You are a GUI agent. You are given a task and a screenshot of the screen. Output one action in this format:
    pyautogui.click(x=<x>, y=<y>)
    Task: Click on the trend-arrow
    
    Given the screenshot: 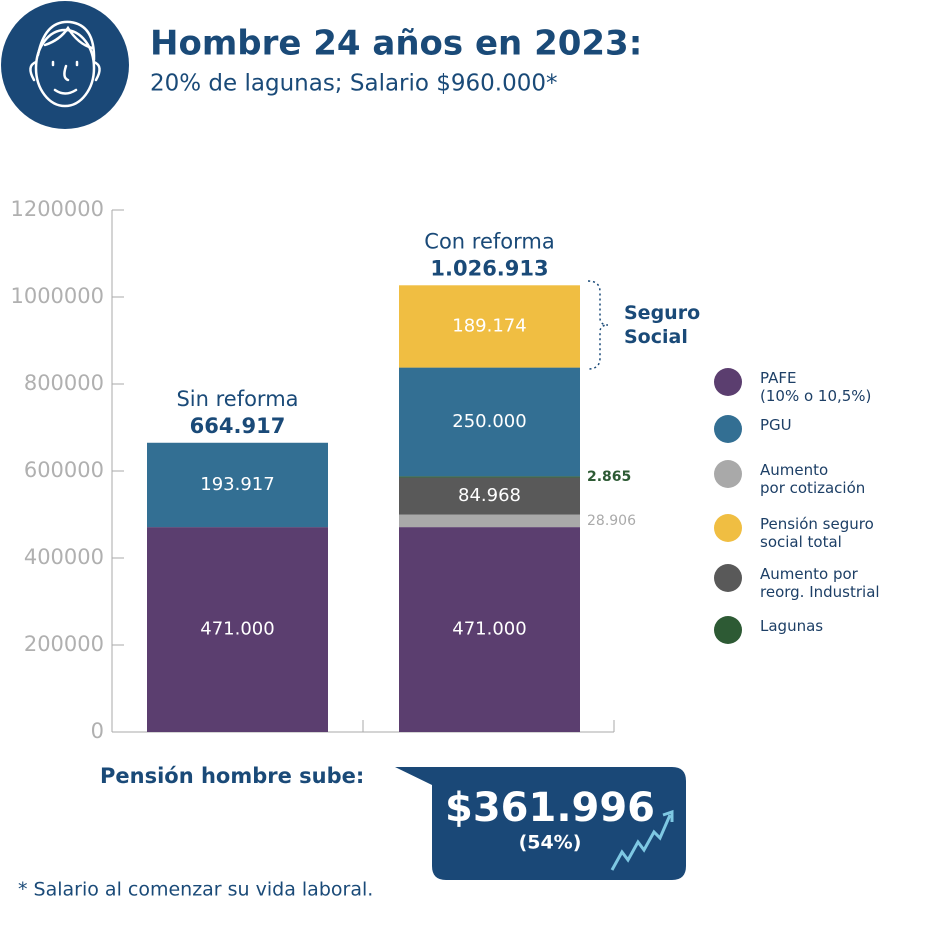 What is the action you would take?
    pyautogui.click(x=641, y=842)
    